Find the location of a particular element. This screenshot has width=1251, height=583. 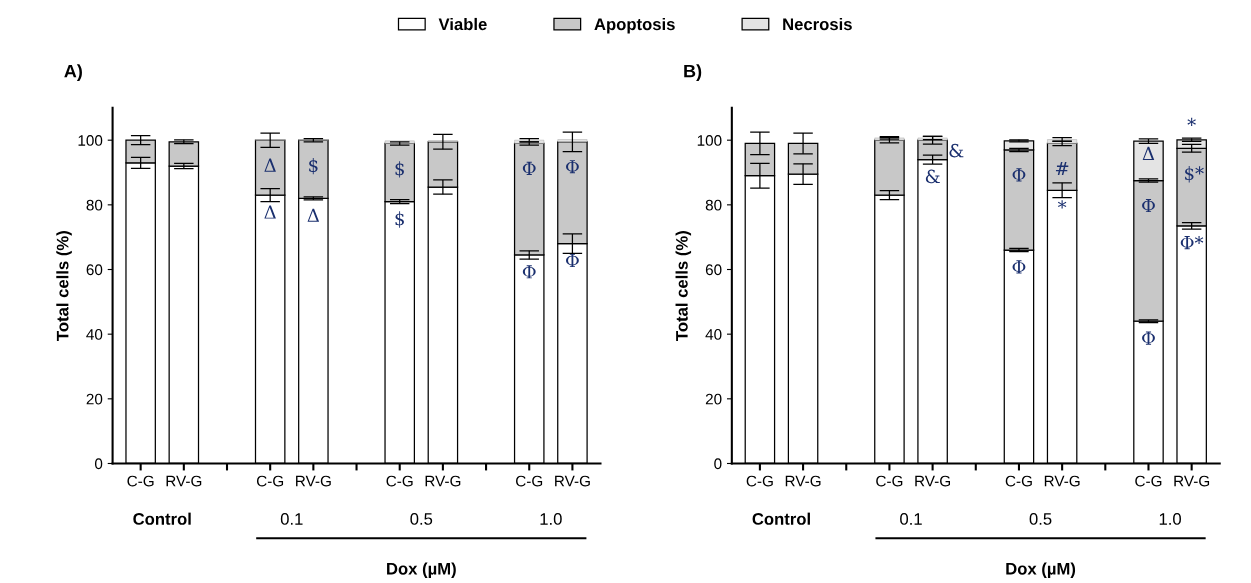

legend-label: Apoptosis is located at coordinates (634, 25).